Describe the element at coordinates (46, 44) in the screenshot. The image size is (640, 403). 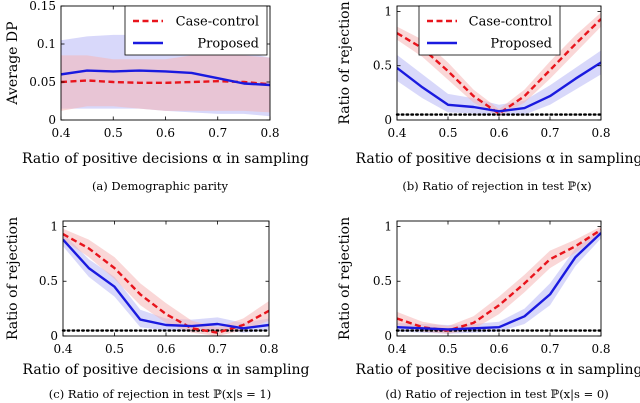
I see `y-tick-label: 0.1` at that location.